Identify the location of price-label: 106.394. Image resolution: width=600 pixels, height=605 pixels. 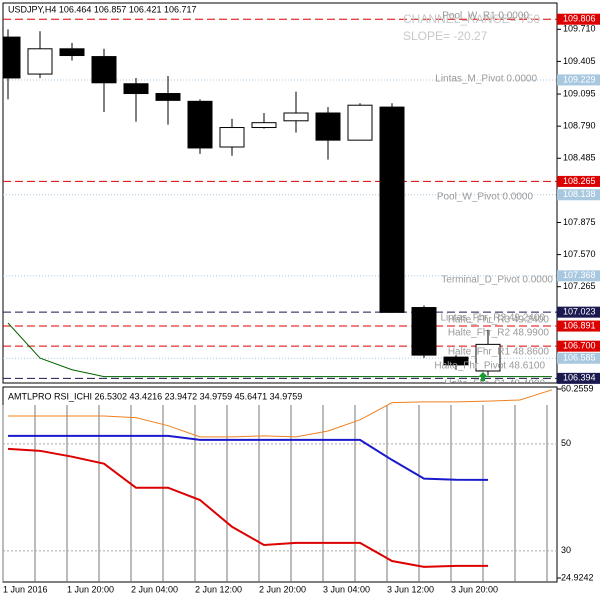
(579, 378).